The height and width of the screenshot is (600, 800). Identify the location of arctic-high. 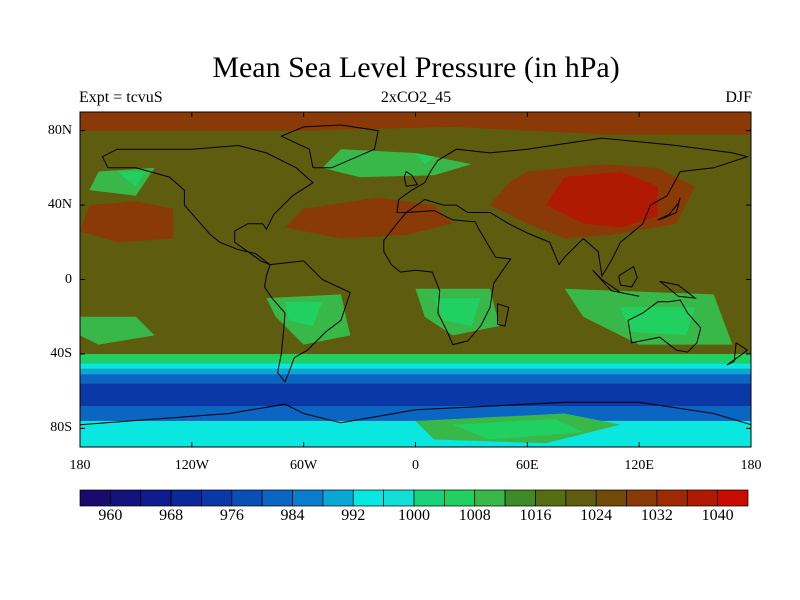
(415, 123).